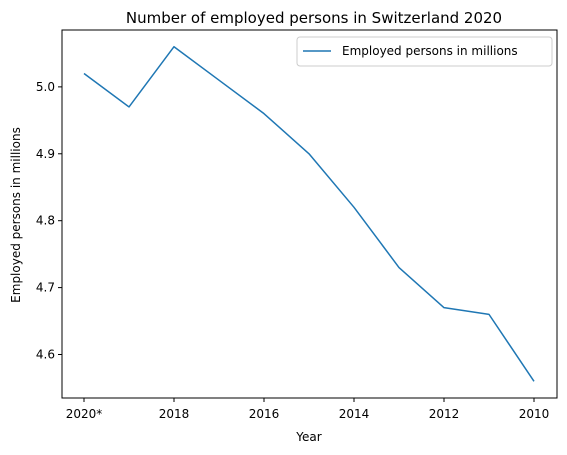 The width and height of the screenshot is (567, 455). Describe the element at coordinates (45, 355) in the screenshot. I see `y-tick-label: 4.6` at that location.